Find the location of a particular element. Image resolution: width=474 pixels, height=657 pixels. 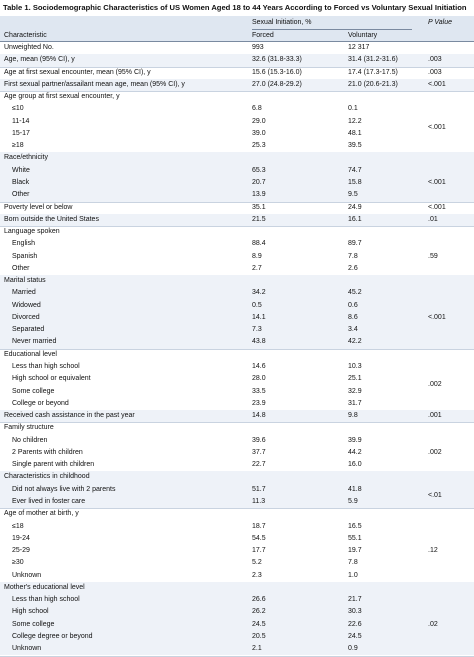

sub-row-label: English is located at coordinates (23, 244).